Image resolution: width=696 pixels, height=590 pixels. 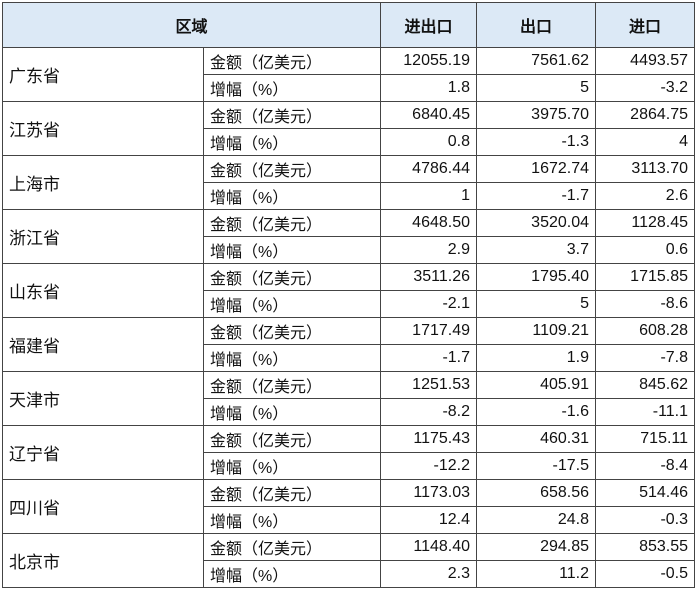 What do you see at coordinates (103, 452) in the screenshot?
I see `region-cell: 辽宁省` at bounding box center [103, 452].